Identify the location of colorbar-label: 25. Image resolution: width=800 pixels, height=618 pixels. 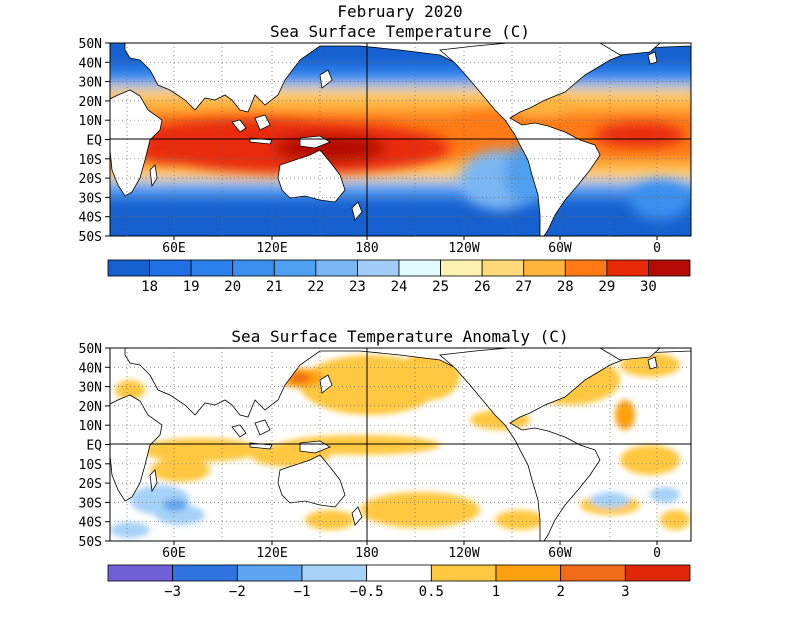
(440, 287).